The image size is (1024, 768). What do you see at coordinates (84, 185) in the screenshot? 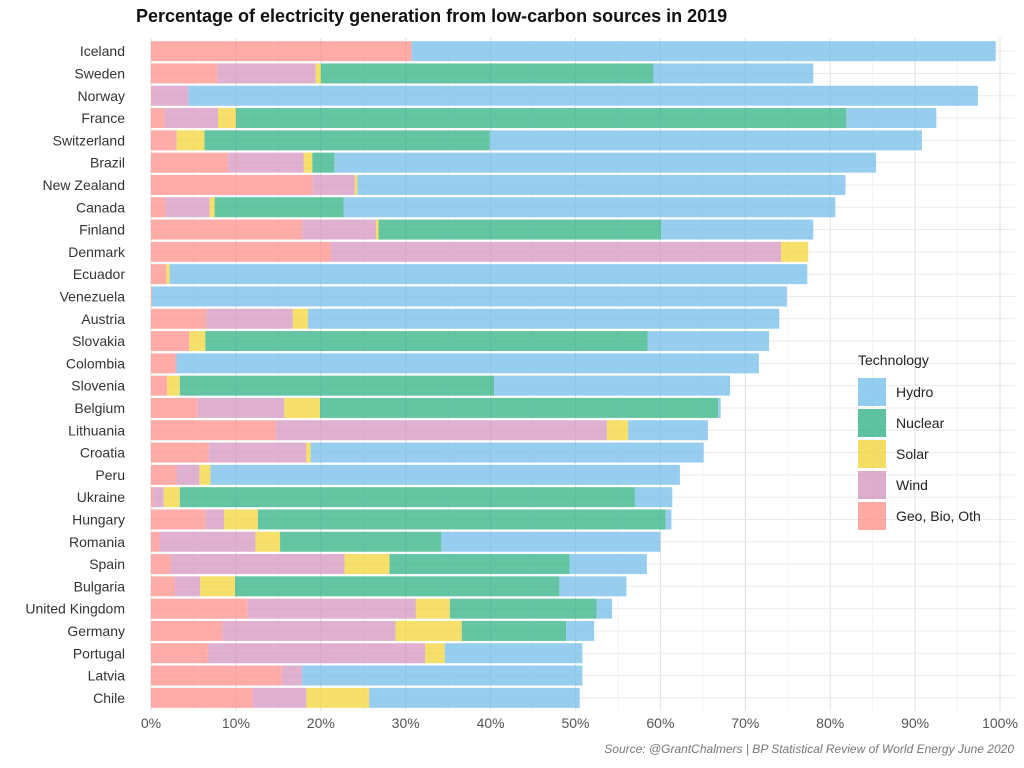
I see `y-tick-label: New Zealand` at bounding box center [84, 185].